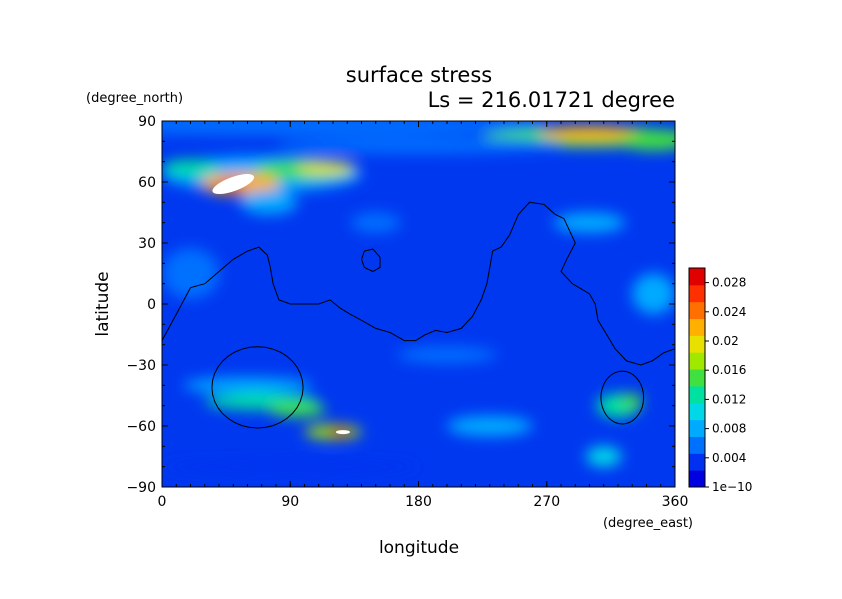 This screenshot has height=599, width=842. I want to click on colorbar-label: 0.004, so click(729, 458).